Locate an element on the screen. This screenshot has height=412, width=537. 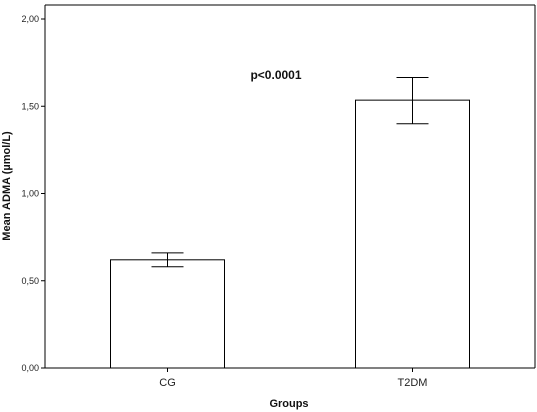
bar-cg is located at coordinates (167, 314).